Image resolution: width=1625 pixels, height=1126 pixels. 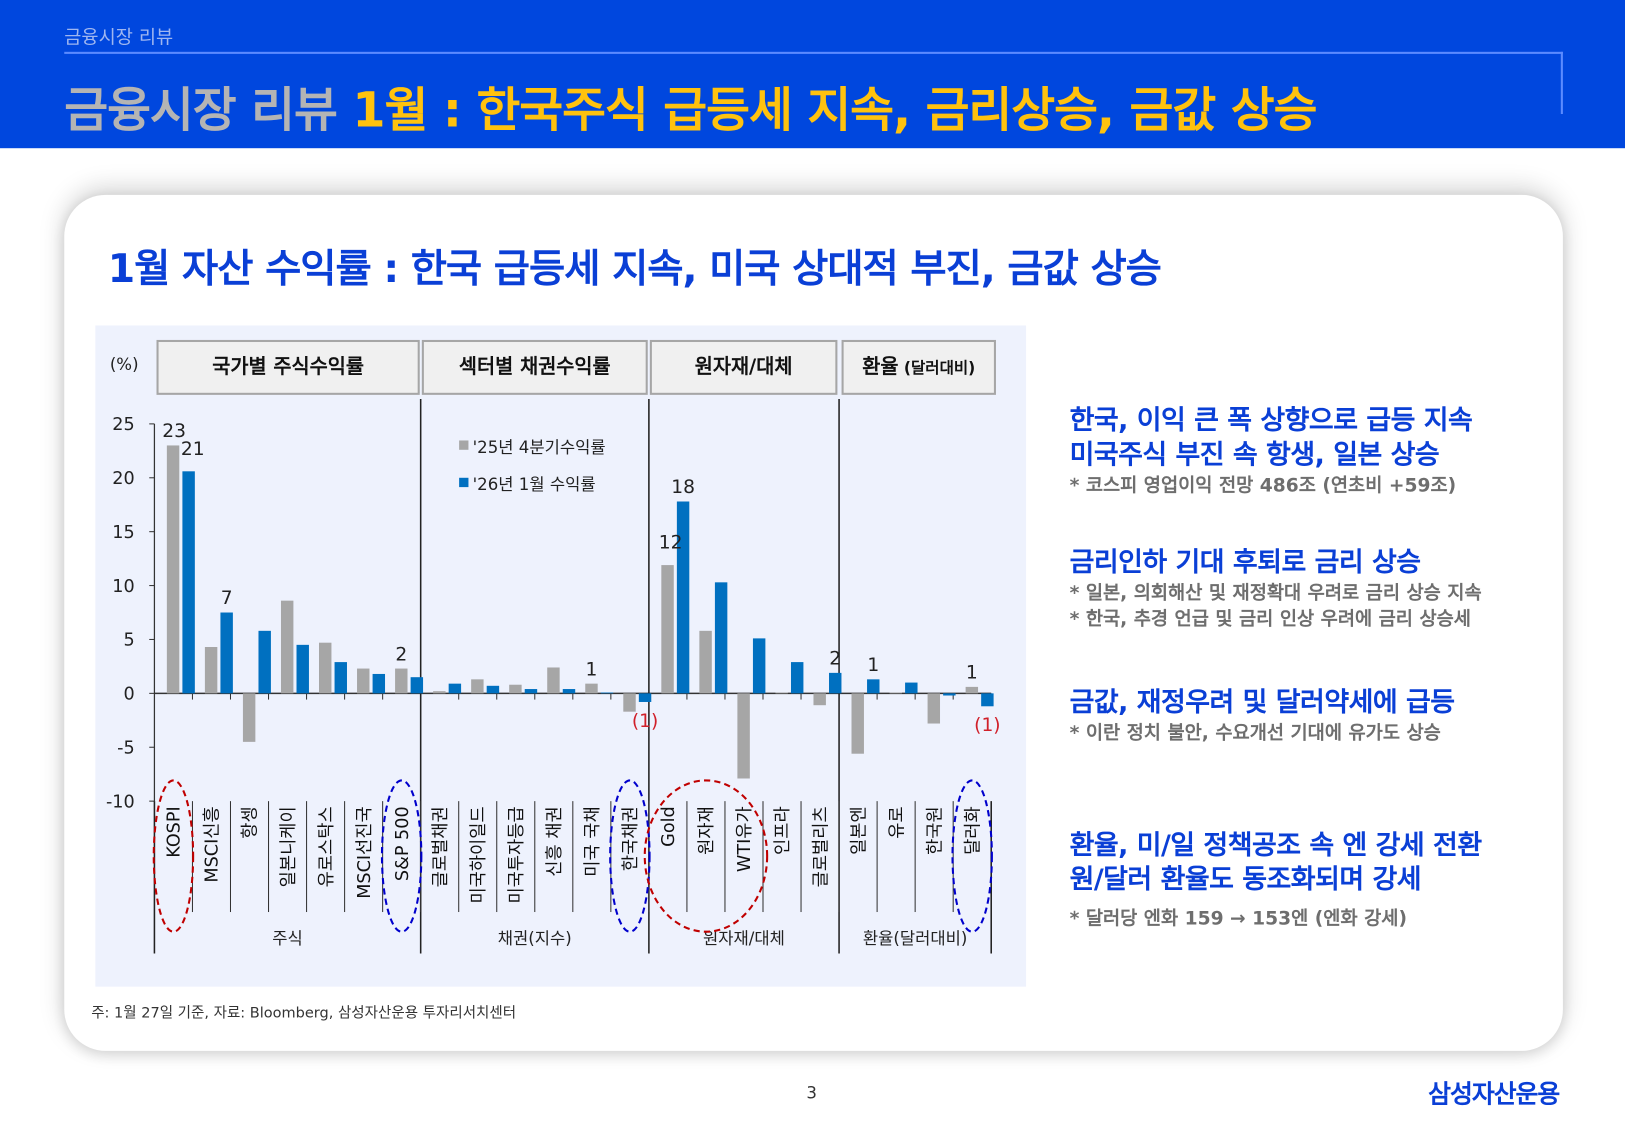 I want to click on y-tick-label: 0, so click(x=129, y=695).